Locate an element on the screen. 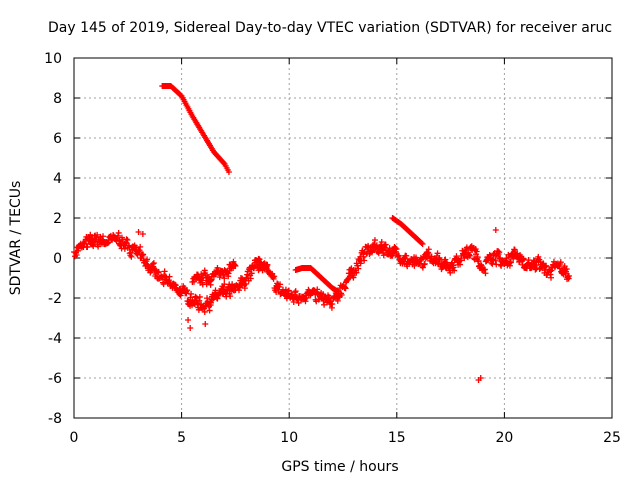  y-tick-label: -8 is located at coordinates (55, 419).